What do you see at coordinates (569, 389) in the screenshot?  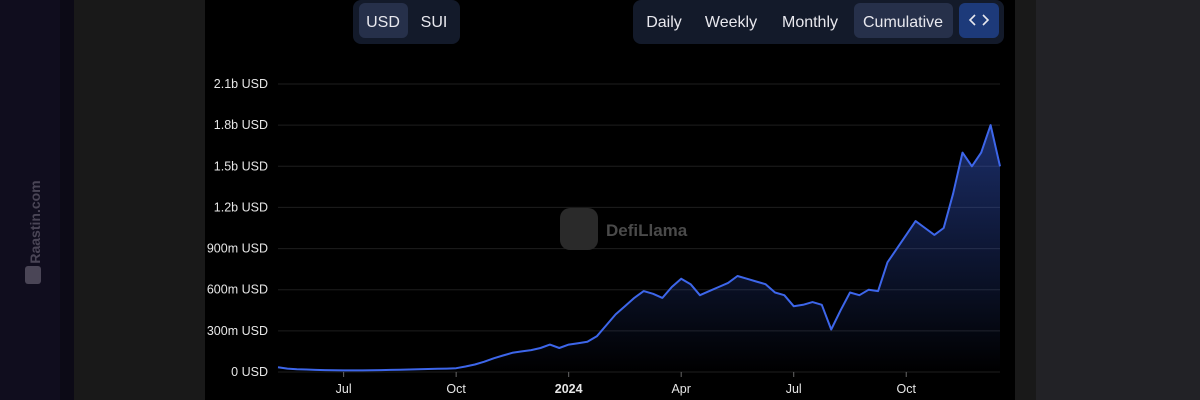 I see `x-tick-label: 2024` at bounding box center [569, 389].